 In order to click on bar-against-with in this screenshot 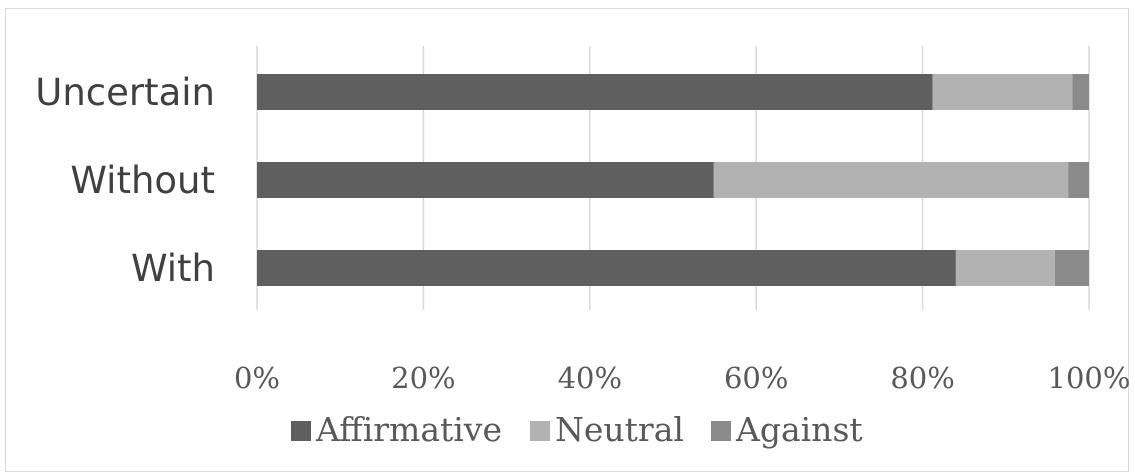, I will do `click(1071, 268)`.